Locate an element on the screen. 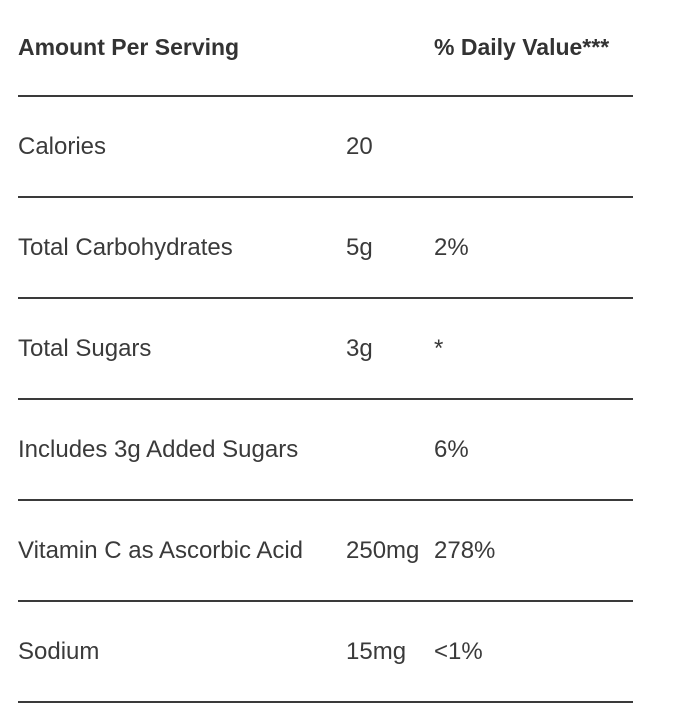 The height and width of the screenshot is (703, 700). nutrient-amount: 20 is located at coordinates (359, 146).